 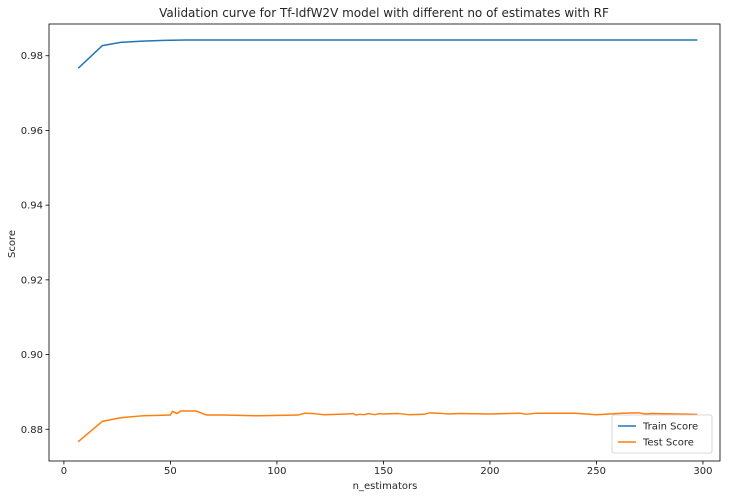 What do you see at coordinates (32, 131) in the screenshot?
I see `y-tick-label: 0.96` at bounding box center [32, 131].